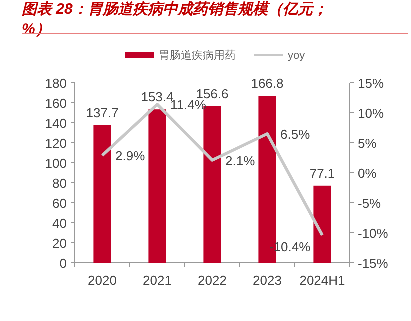 The width and height of the screenshot is (411, 321). I want to click on x-tick-label: 2024H1, so click(323, 280).